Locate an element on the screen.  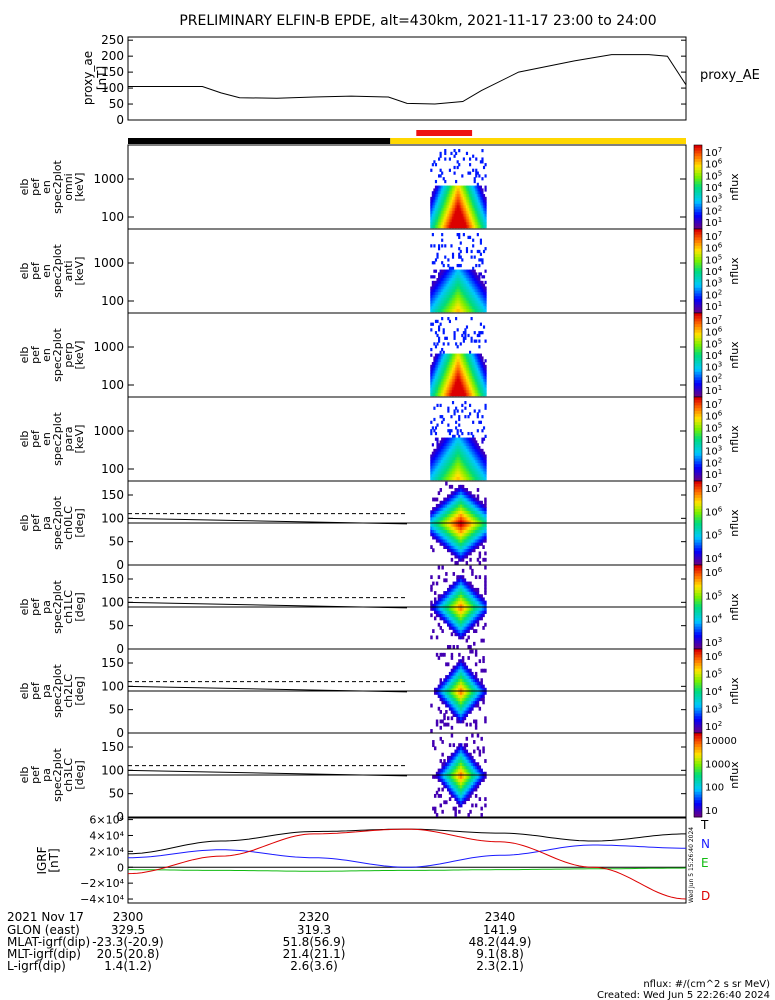
panel-ylabel: spec2plot is located at coordinates (57, 355).